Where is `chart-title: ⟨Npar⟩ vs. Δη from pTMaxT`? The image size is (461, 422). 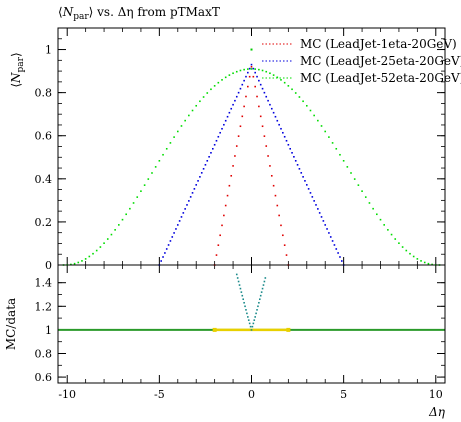
chart-title: ⟨Npar⟩ vs. Δη from pTMaxT is located at coordinates (139, 13).